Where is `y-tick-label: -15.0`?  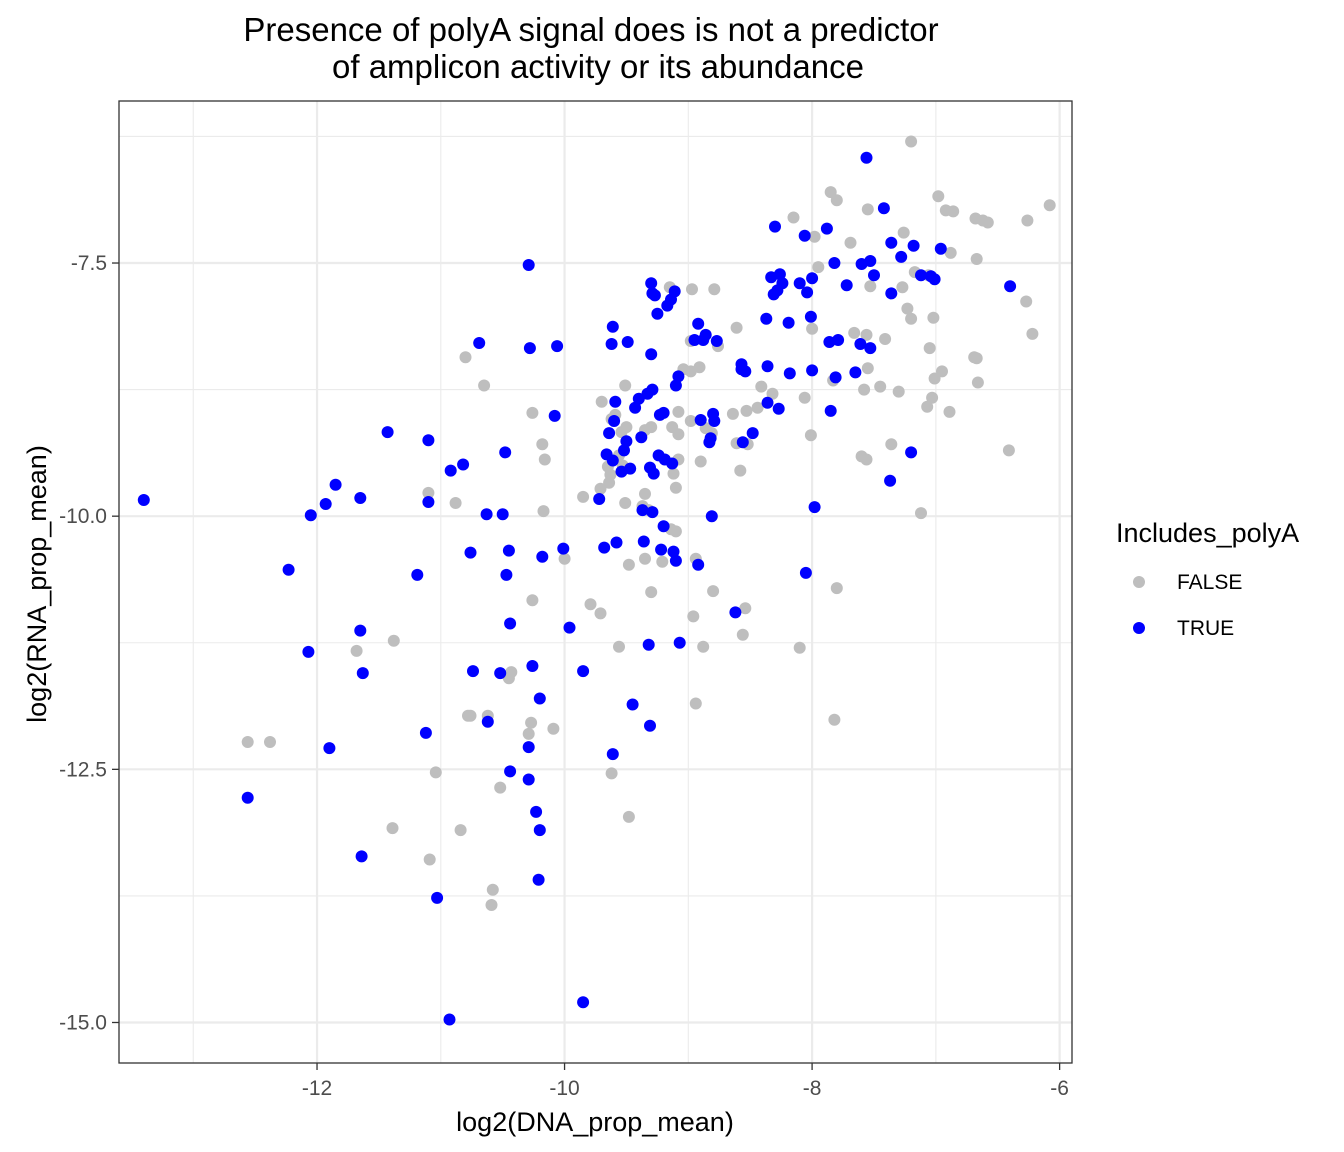 y-tick-label: -15.0 is located at coordinates (83, 1022).